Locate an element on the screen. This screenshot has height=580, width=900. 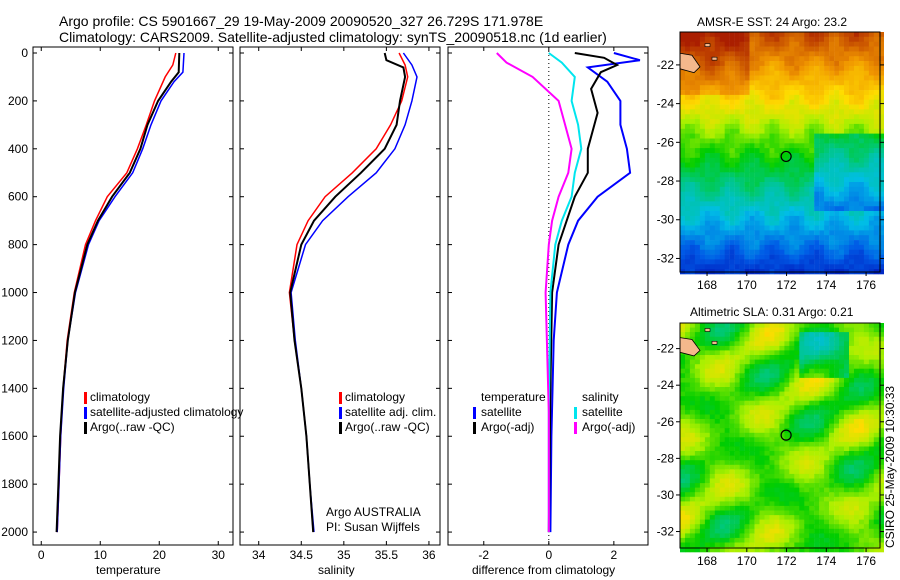
y-tick-label: 200 is located at coordinates (18, 101).